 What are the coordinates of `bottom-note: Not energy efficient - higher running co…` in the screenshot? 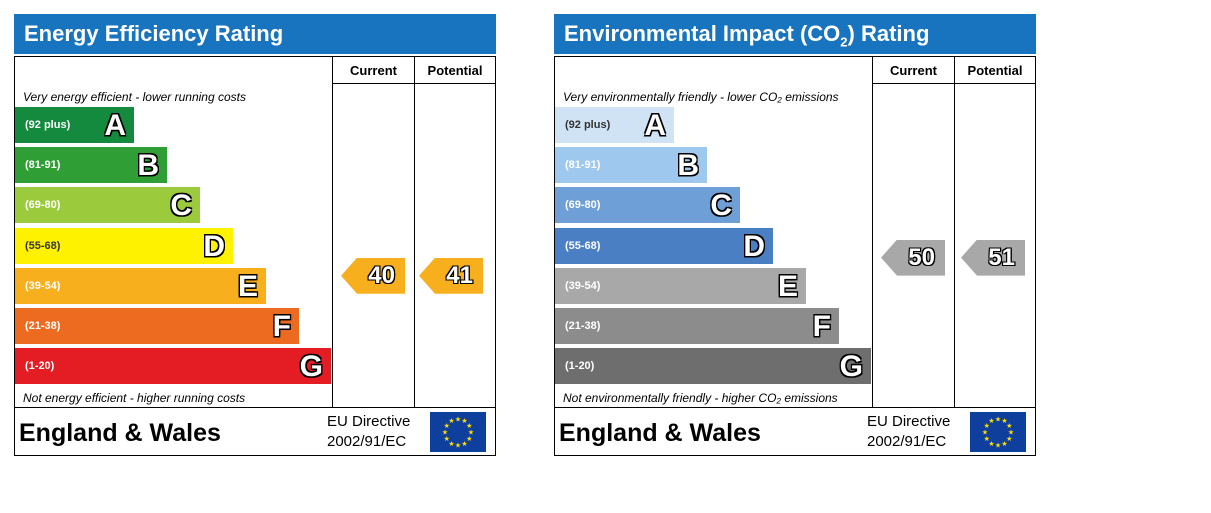 It's located at (134, 398).